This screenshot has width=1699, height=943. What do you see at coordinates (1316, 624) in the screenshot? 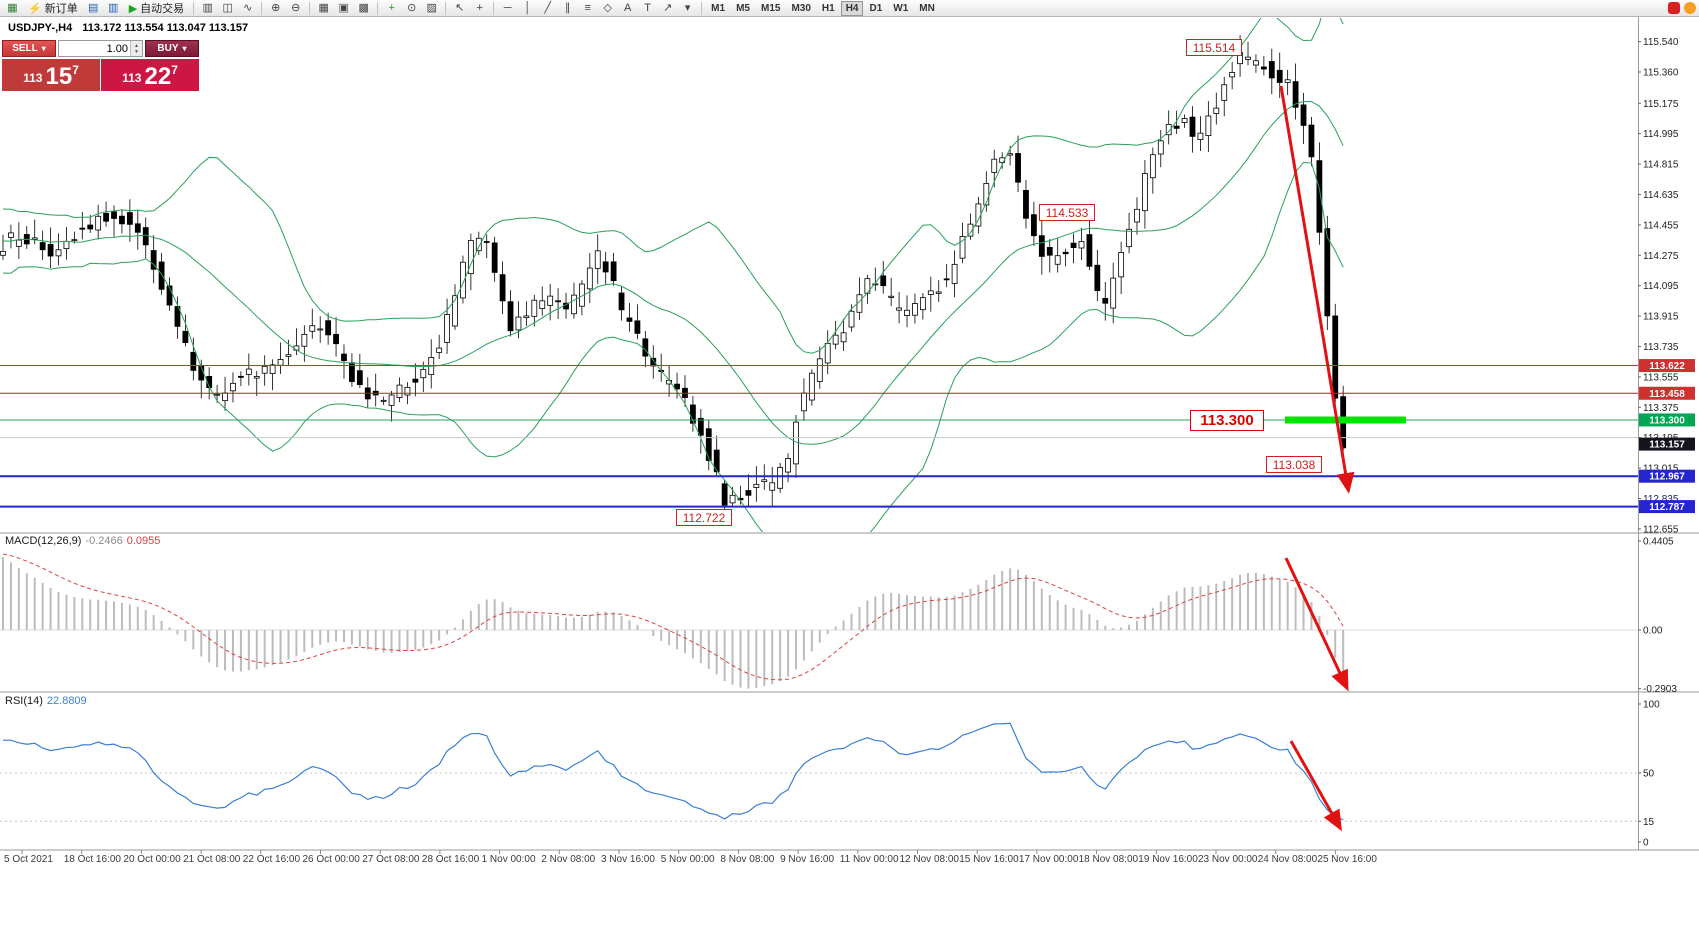
I see `trend-arrow-macd` at bounding box center [1316, 624].